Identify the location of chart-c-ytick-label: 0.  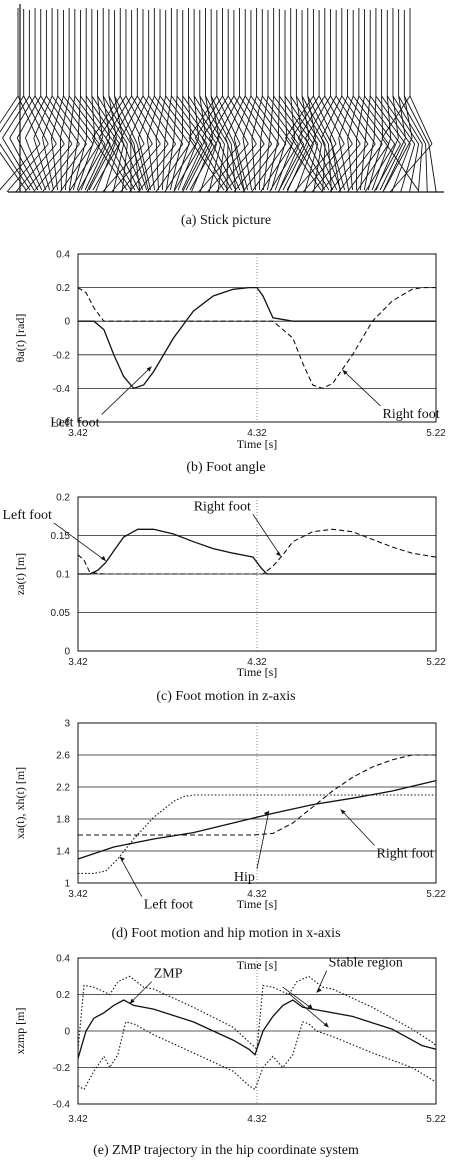
(67, 652).